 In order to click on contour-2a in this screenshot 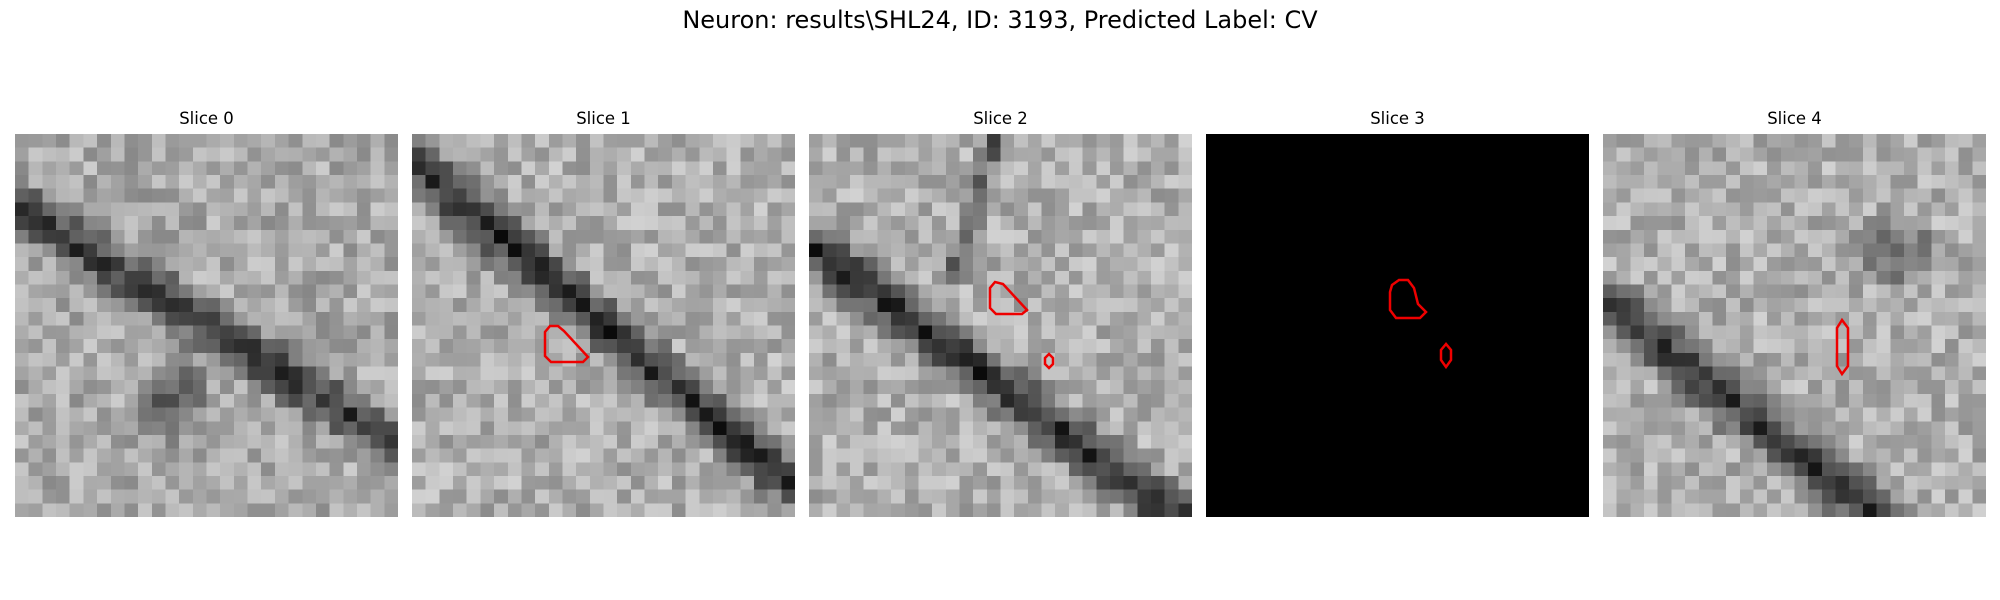, I will do `click(1008, 298)`.